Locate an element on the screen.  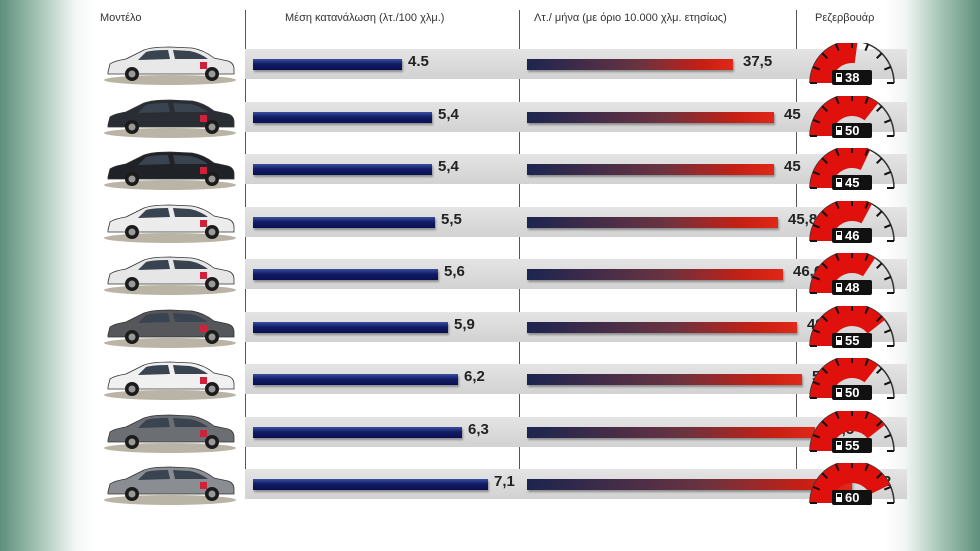
monthly-value: 45,8 is located at coordinates (803, 219).